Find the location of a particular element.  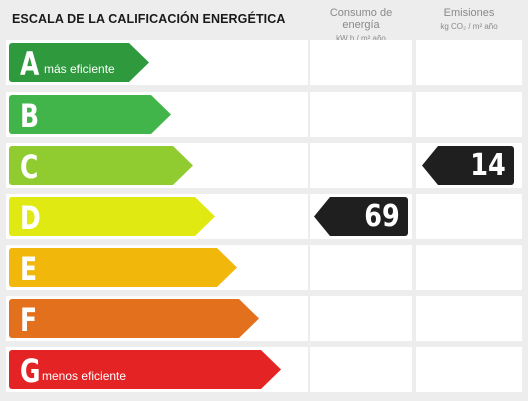

consumo-cell-g is located at coordinates (361, 369).